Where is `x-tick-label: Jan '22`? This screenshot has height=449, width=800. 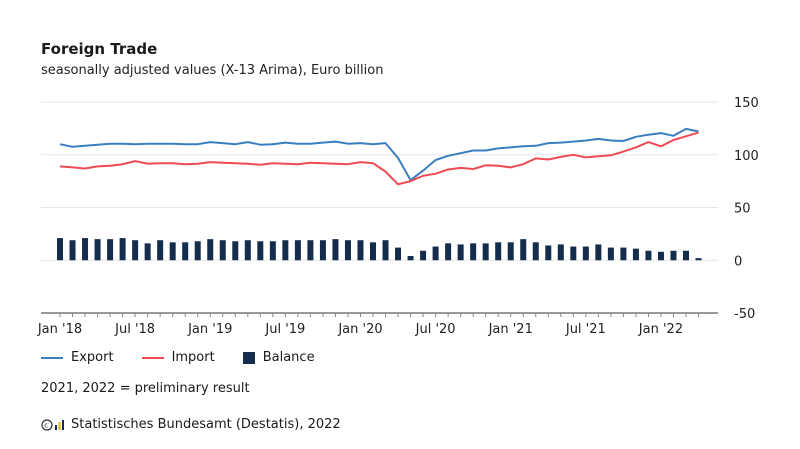
x-tick-label: Jan '22 is located at coordinates (660, 329).